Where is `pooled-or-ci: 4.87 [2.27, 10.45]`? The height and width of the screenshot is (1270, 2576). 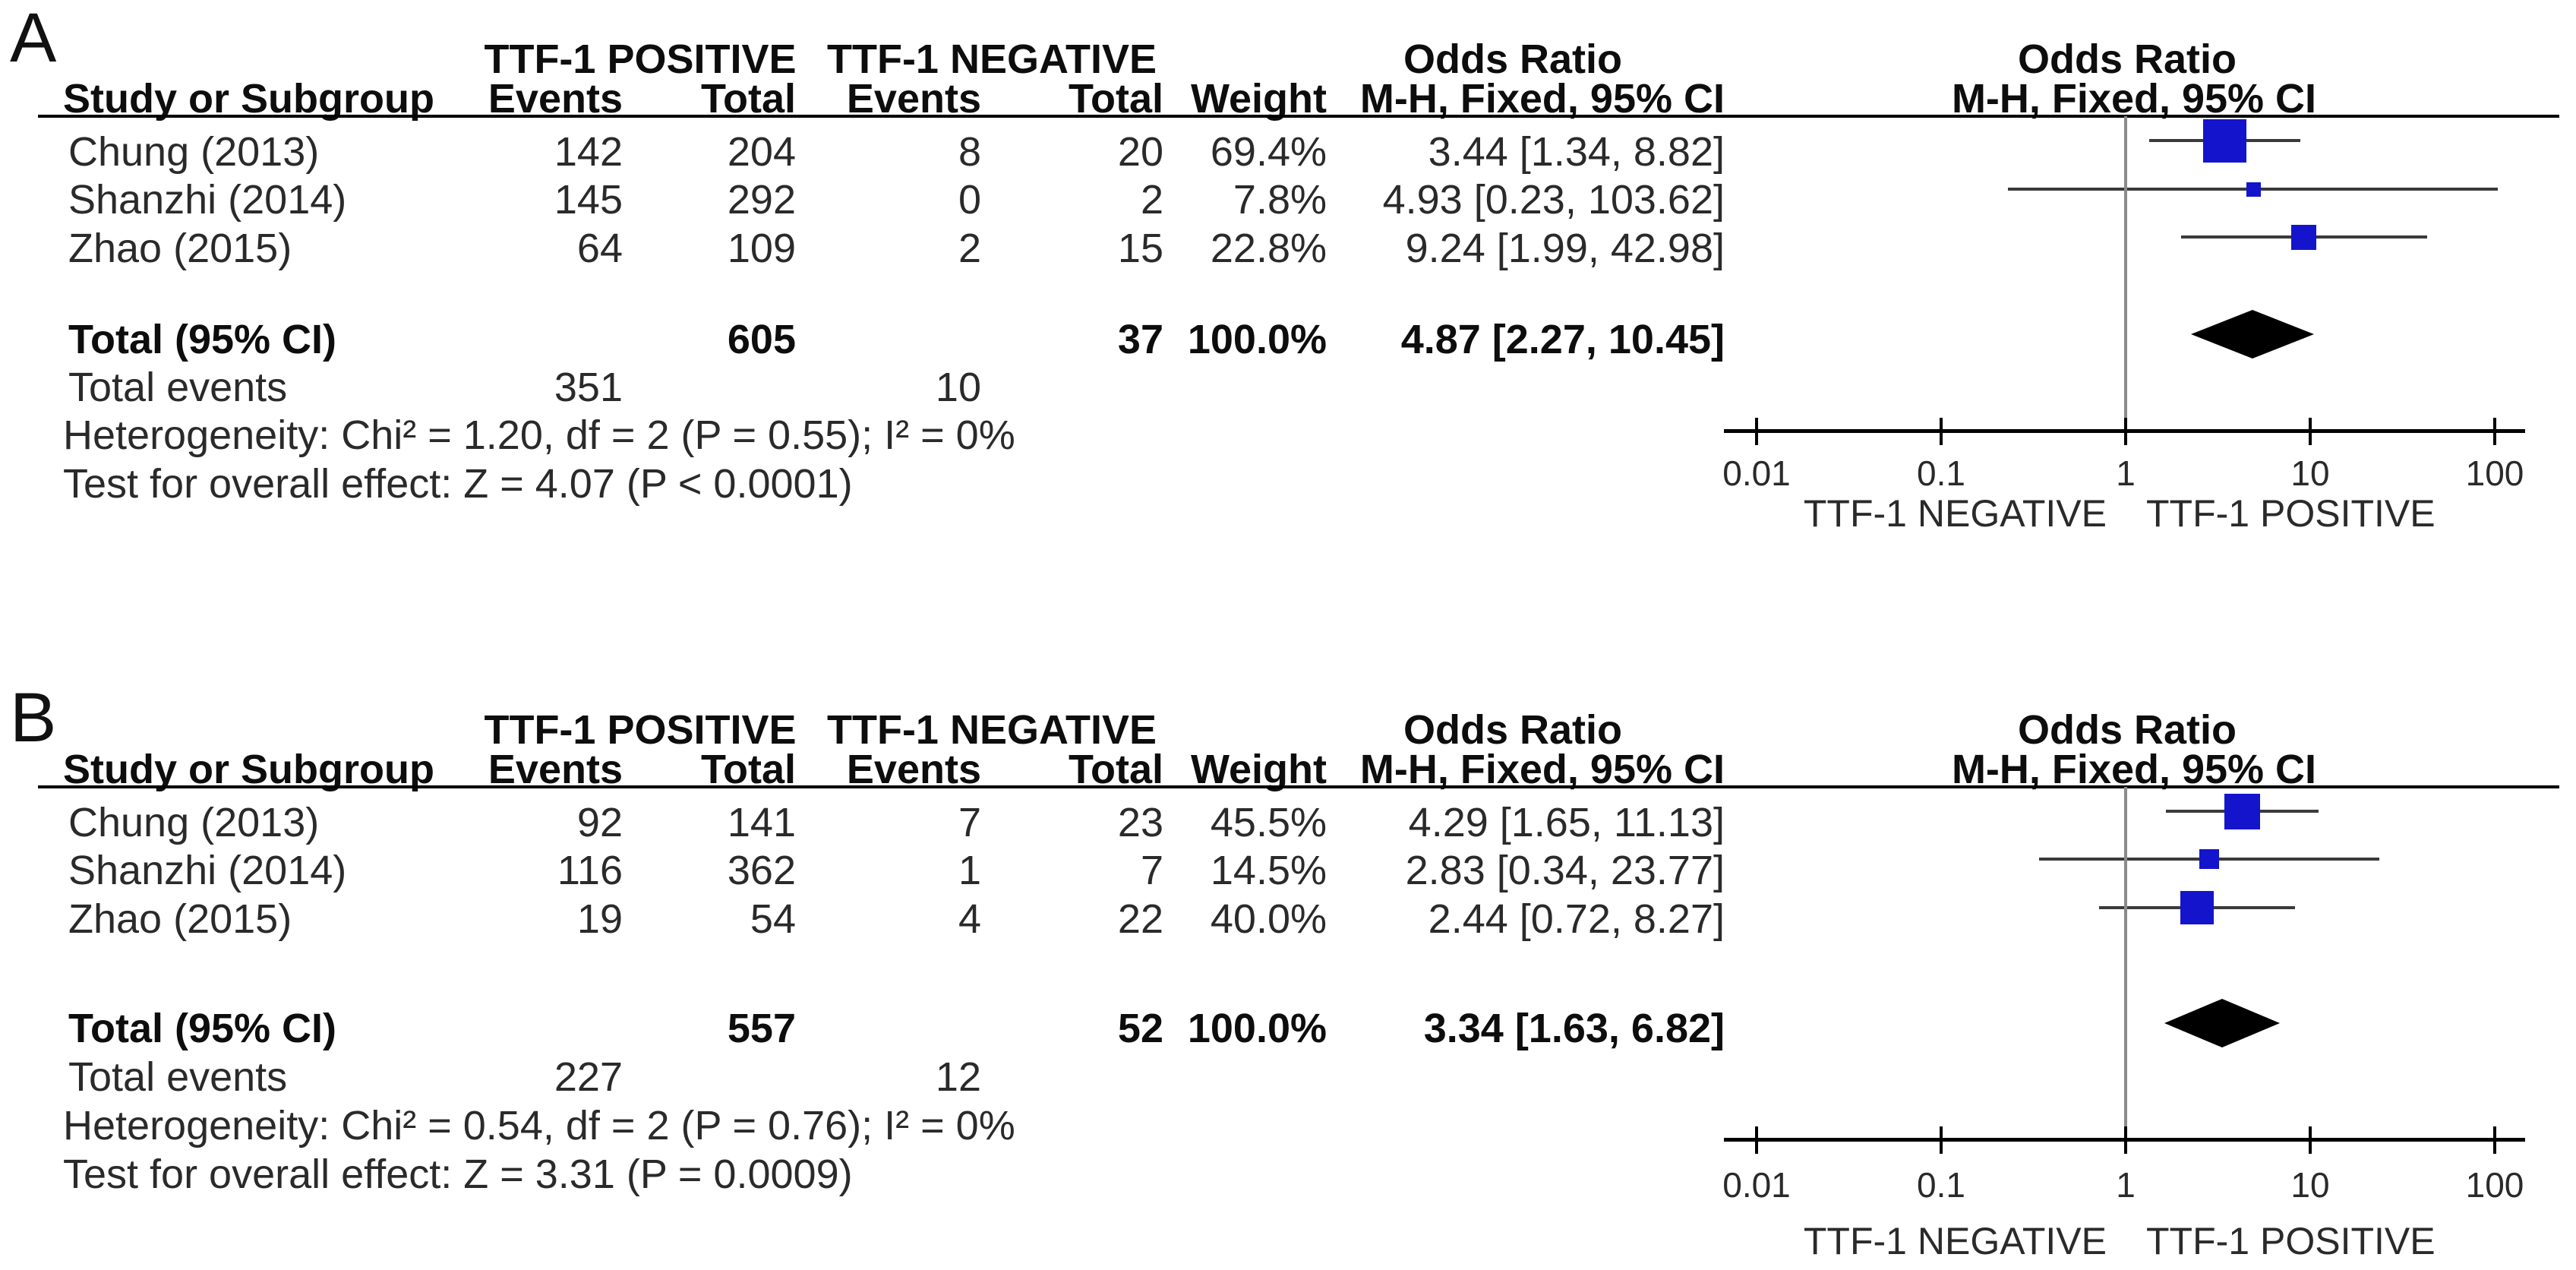 pooled-or-ci: 4.87 [2.27, 10.45] is located at coordinates (1562, 339).